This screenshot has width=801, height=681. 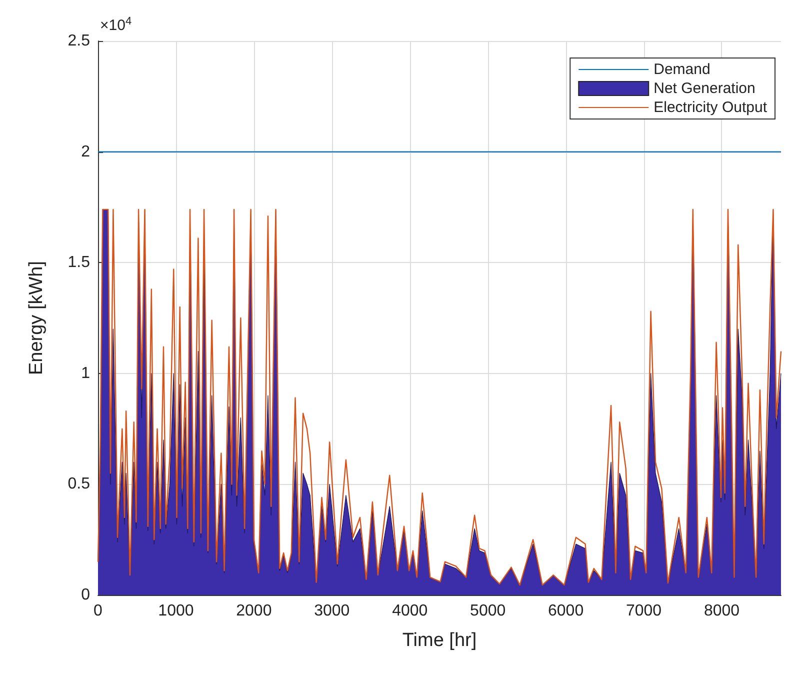 I want to click on legend-label: Net Generation, so click(x=705, y=88).